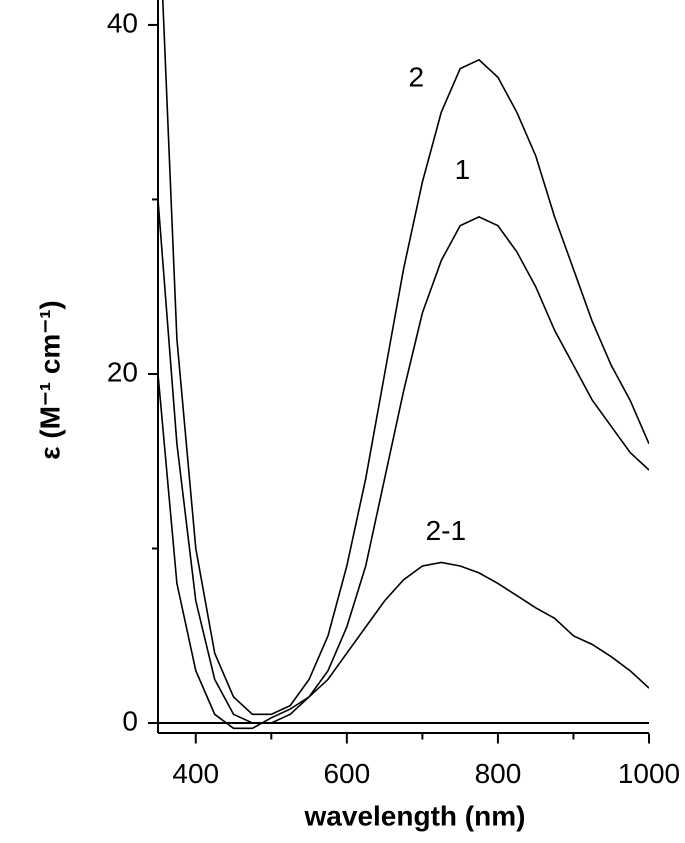 This screenshot has height=843, width=685. I want to click on x-tick-label: 1000, so click(649, 773).